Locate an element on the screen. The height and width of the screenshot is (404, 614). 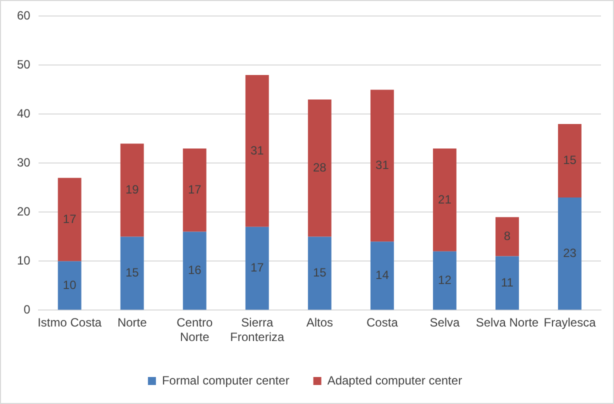
data-label: 19 is located at coordinates (132, 189).